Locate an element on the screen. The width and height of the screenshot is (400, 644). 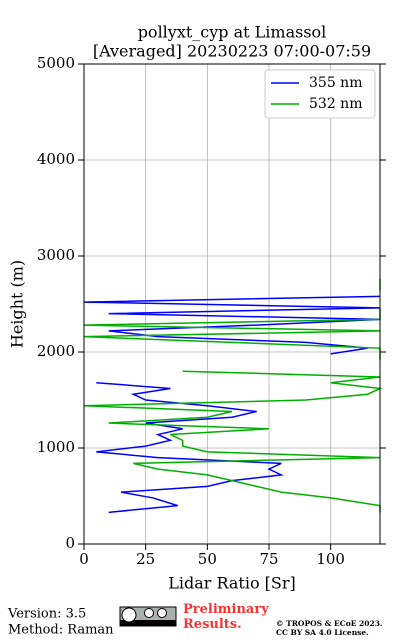
x-tick-label: 0 is located at coordinates (84, 559).